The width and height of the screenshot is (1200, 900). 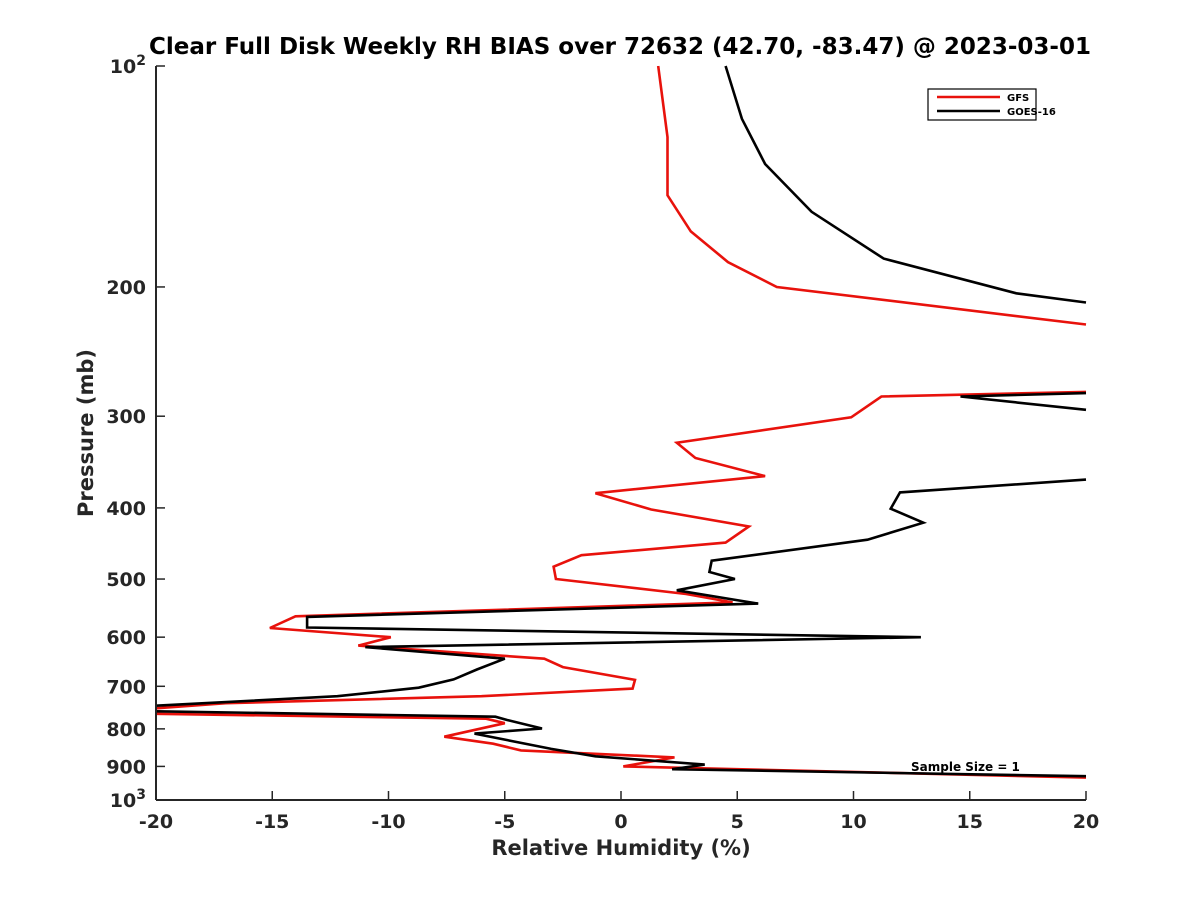 What do you see at coordinates (504, 822) in the screenshot?
I see `x-tick-label: -5` at bounding box center [504, 822].